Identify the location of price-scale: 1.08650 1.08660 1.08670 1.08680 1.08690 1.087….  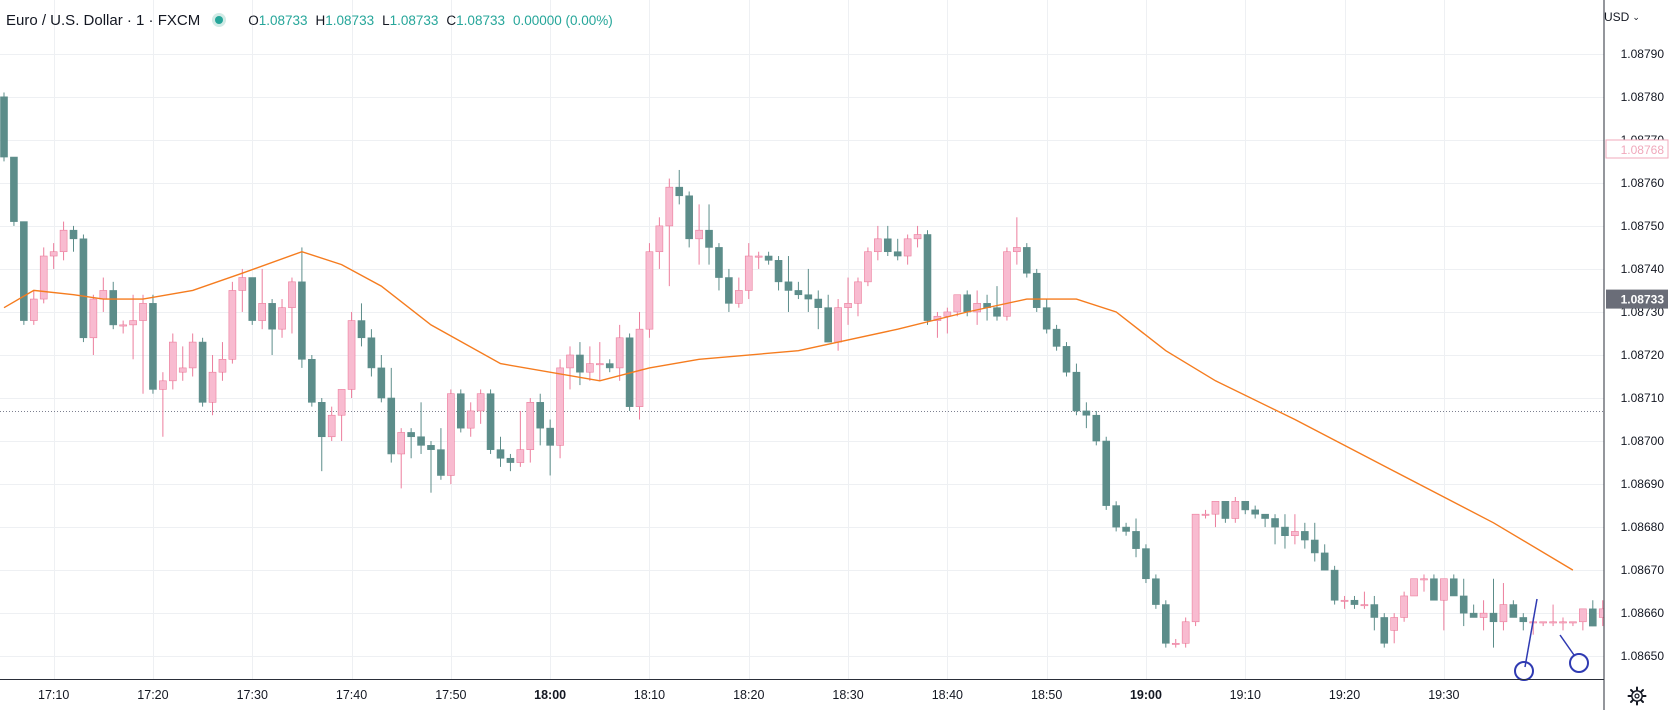
(1643, 355).